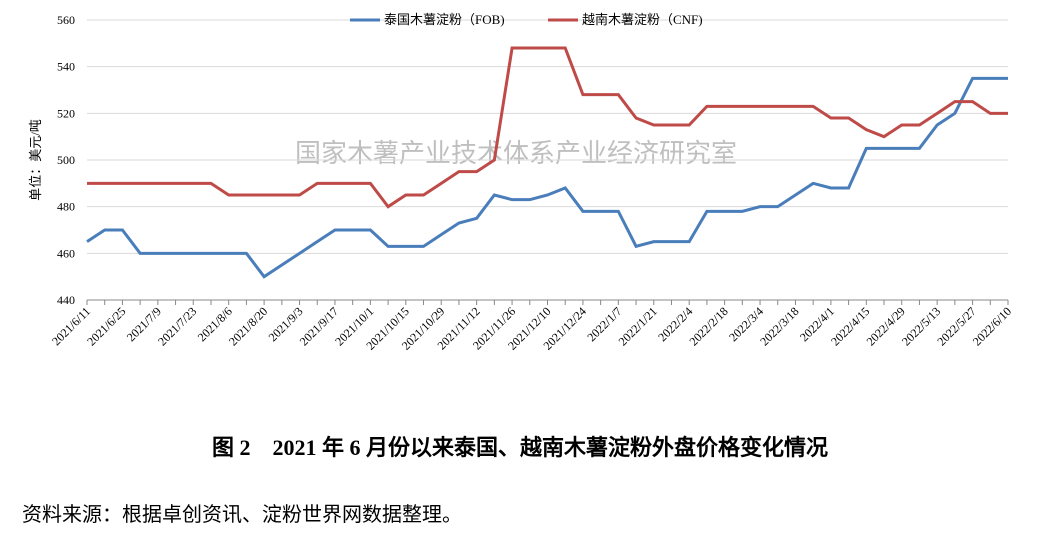 The image size is (1040, 537). I want to click on y-tick-label: 440, so click(66, 300).